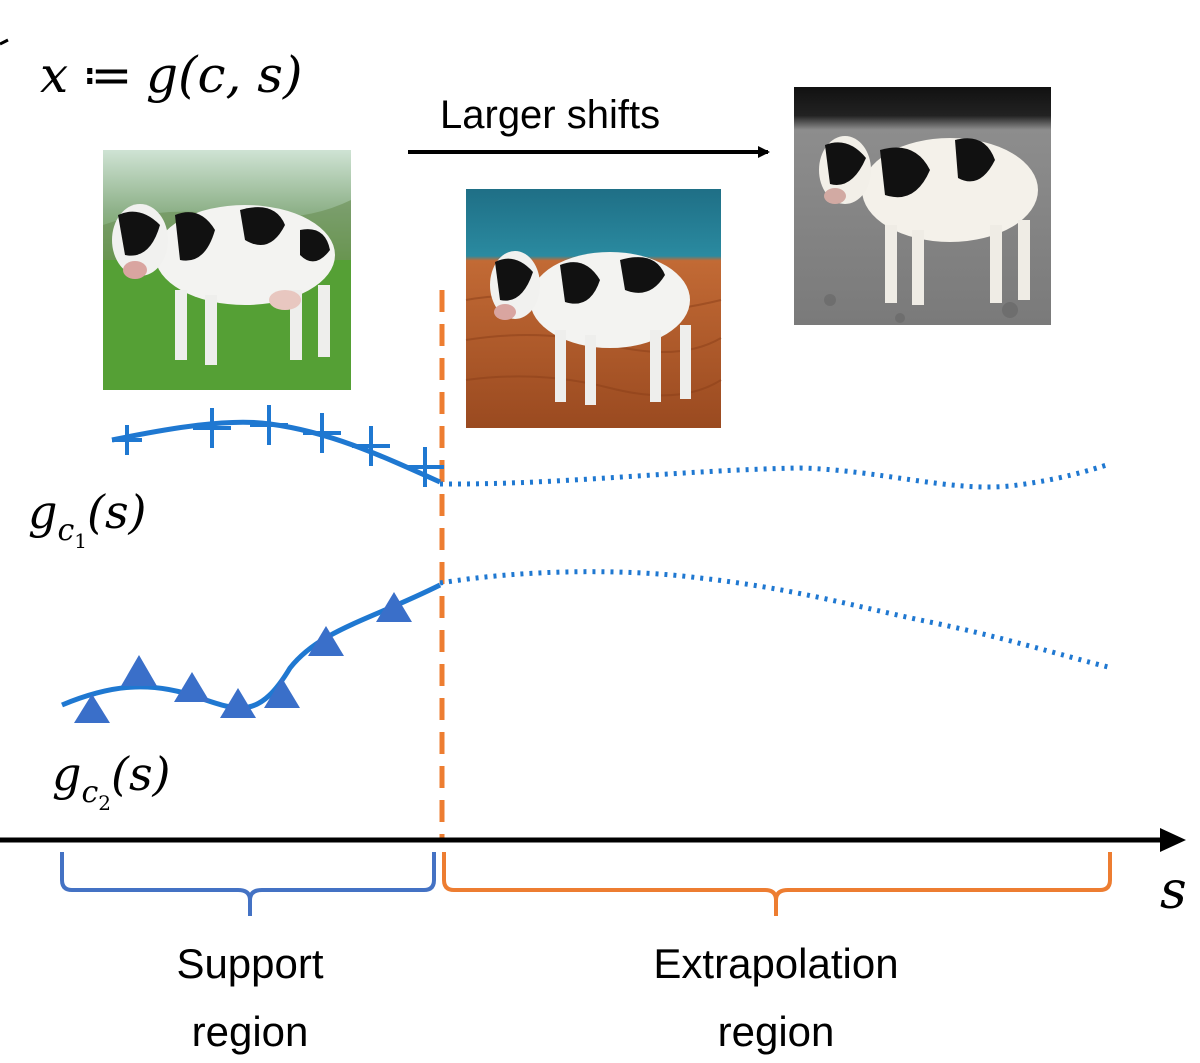 The width and height of the screenshot is (1200, 1063). What do you see at coordinates (776, 620) in the screenshot?
I see `curve-2-extrapolation` at bounding box center [776, 620].